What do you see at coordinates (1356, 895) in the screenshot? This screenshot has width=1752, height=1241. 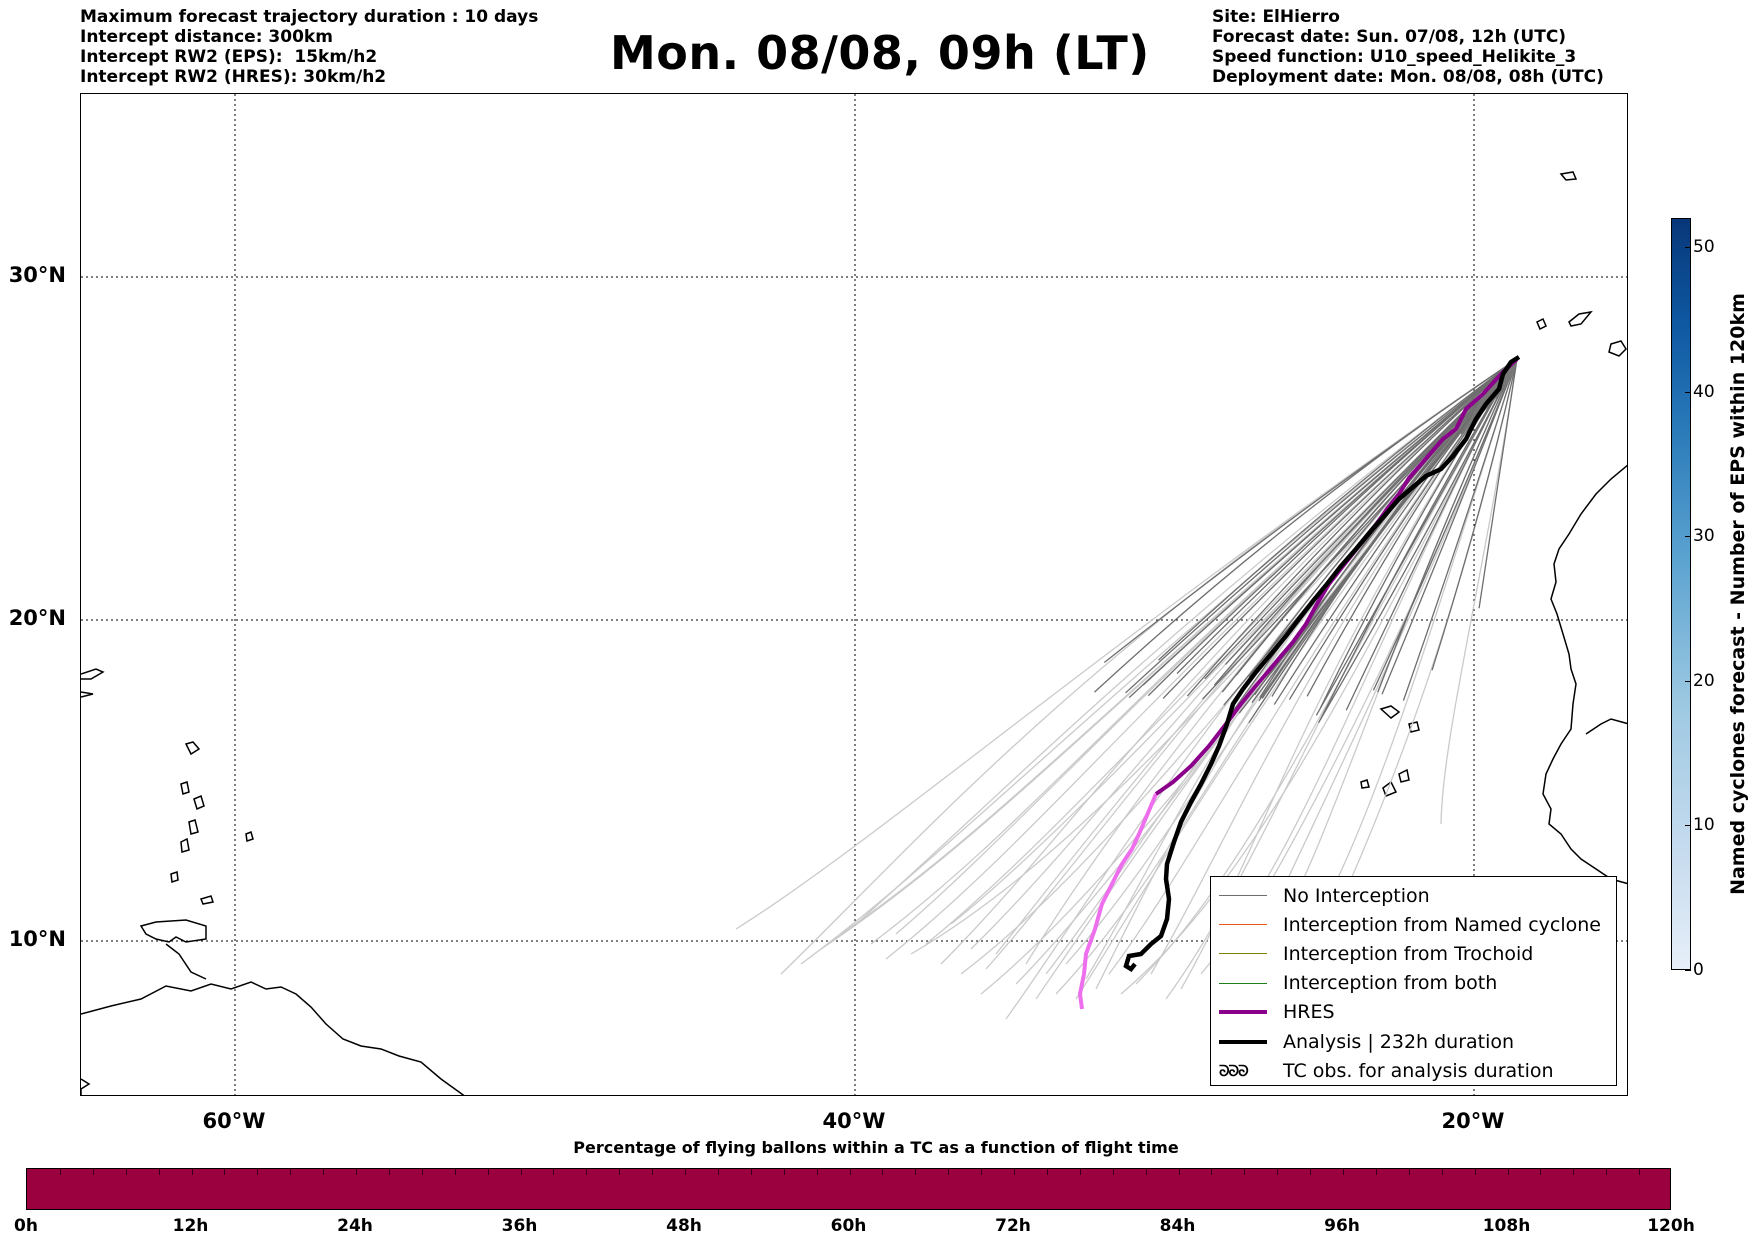 I see `legend-label: No Interception` at bounding box center [1356, 895].